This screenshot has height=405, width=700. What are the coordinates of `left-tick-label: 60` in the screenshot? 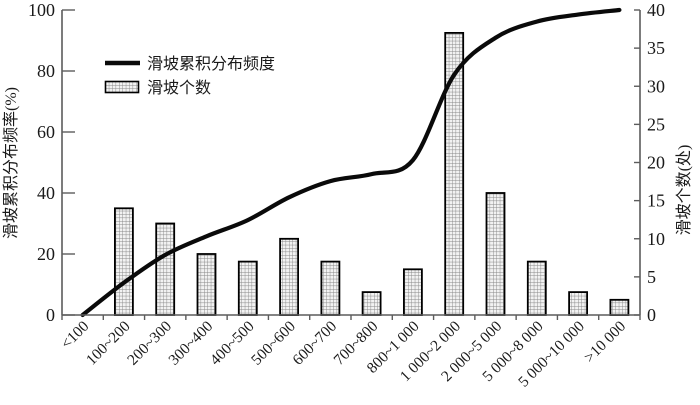 It's located at (46, 132).